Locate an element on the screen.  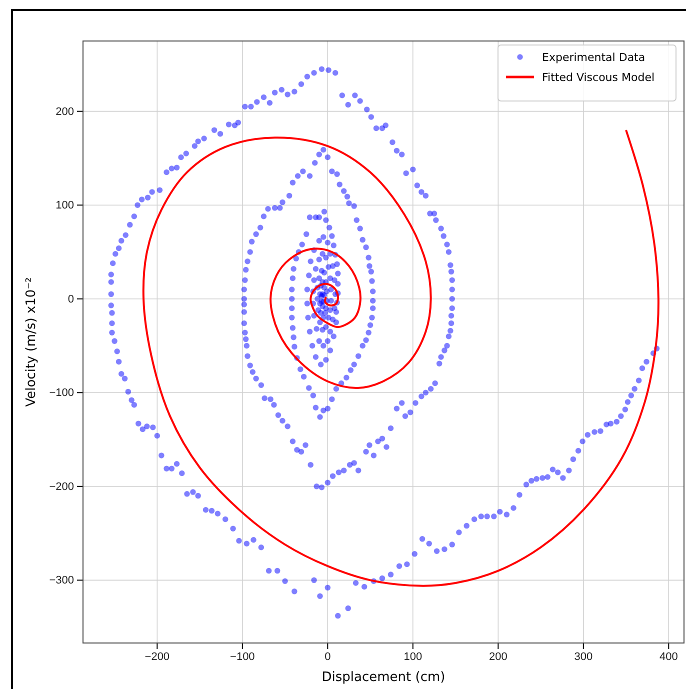
x-tick-label: −100 is located at coordinates (242, 656).